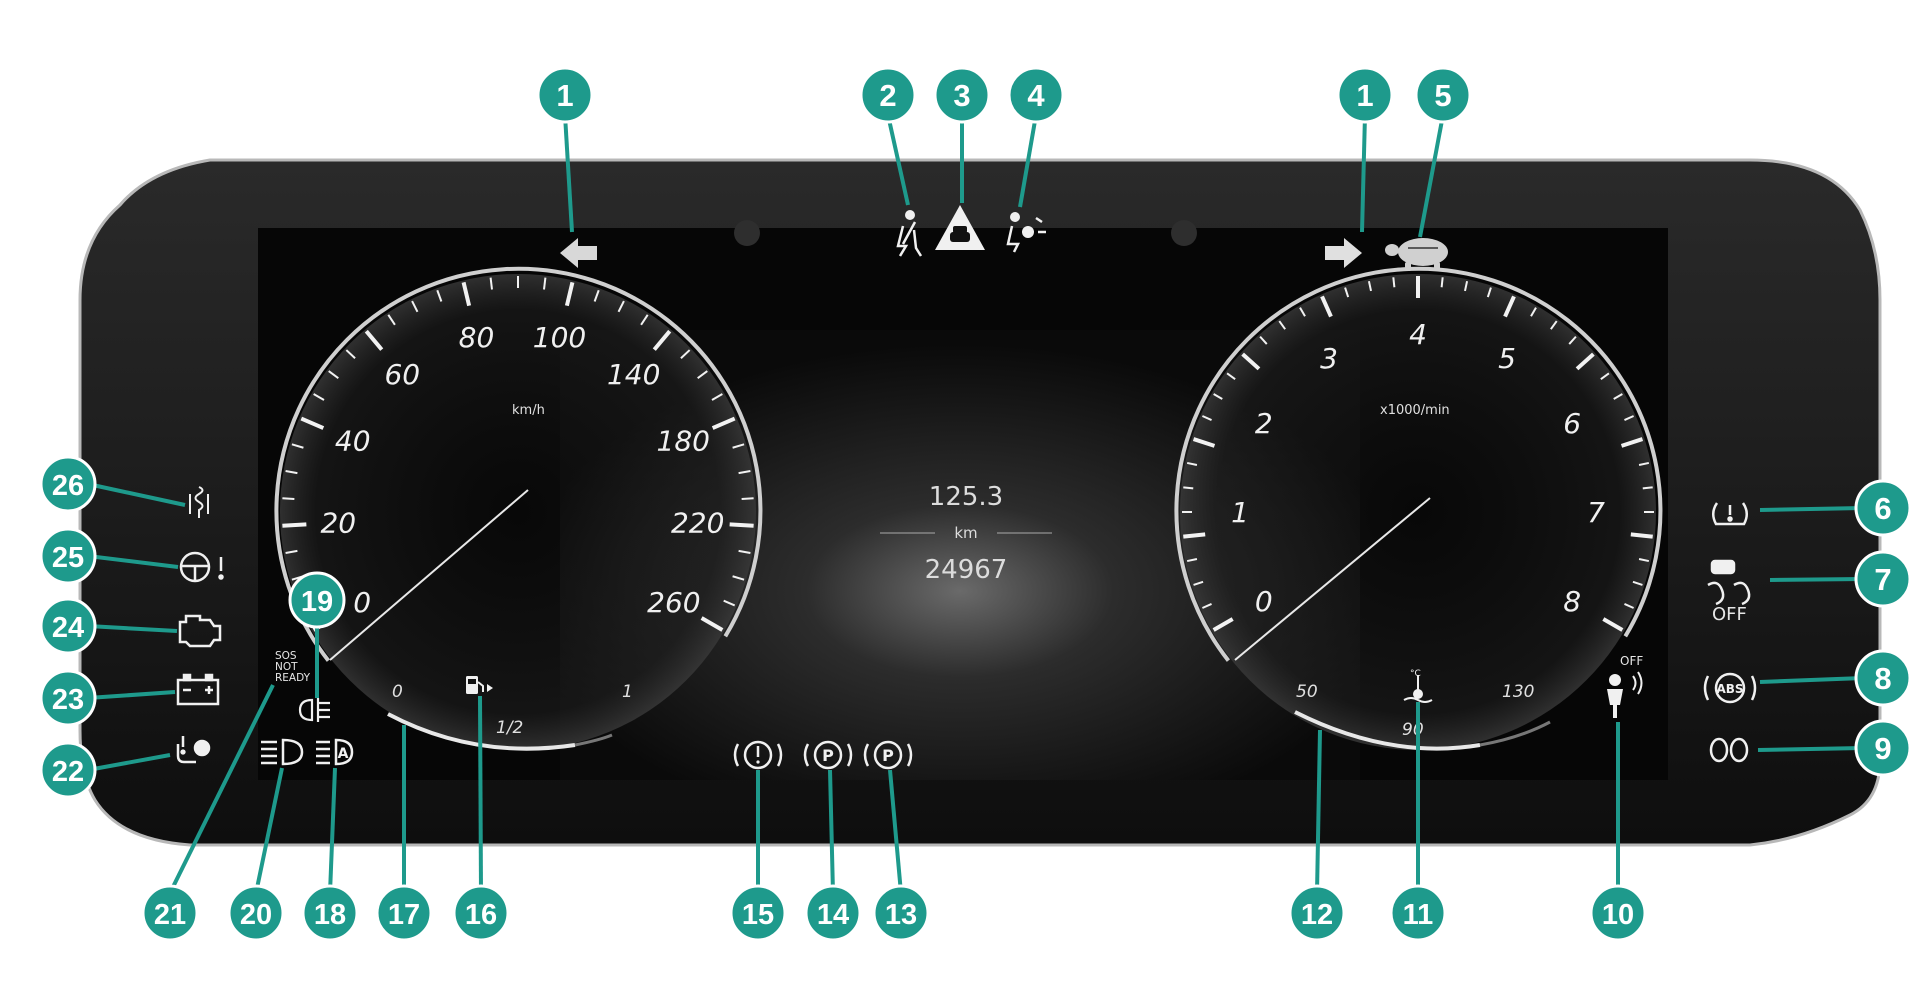  I want to click on callout-4: 4, so click(1036, 95).